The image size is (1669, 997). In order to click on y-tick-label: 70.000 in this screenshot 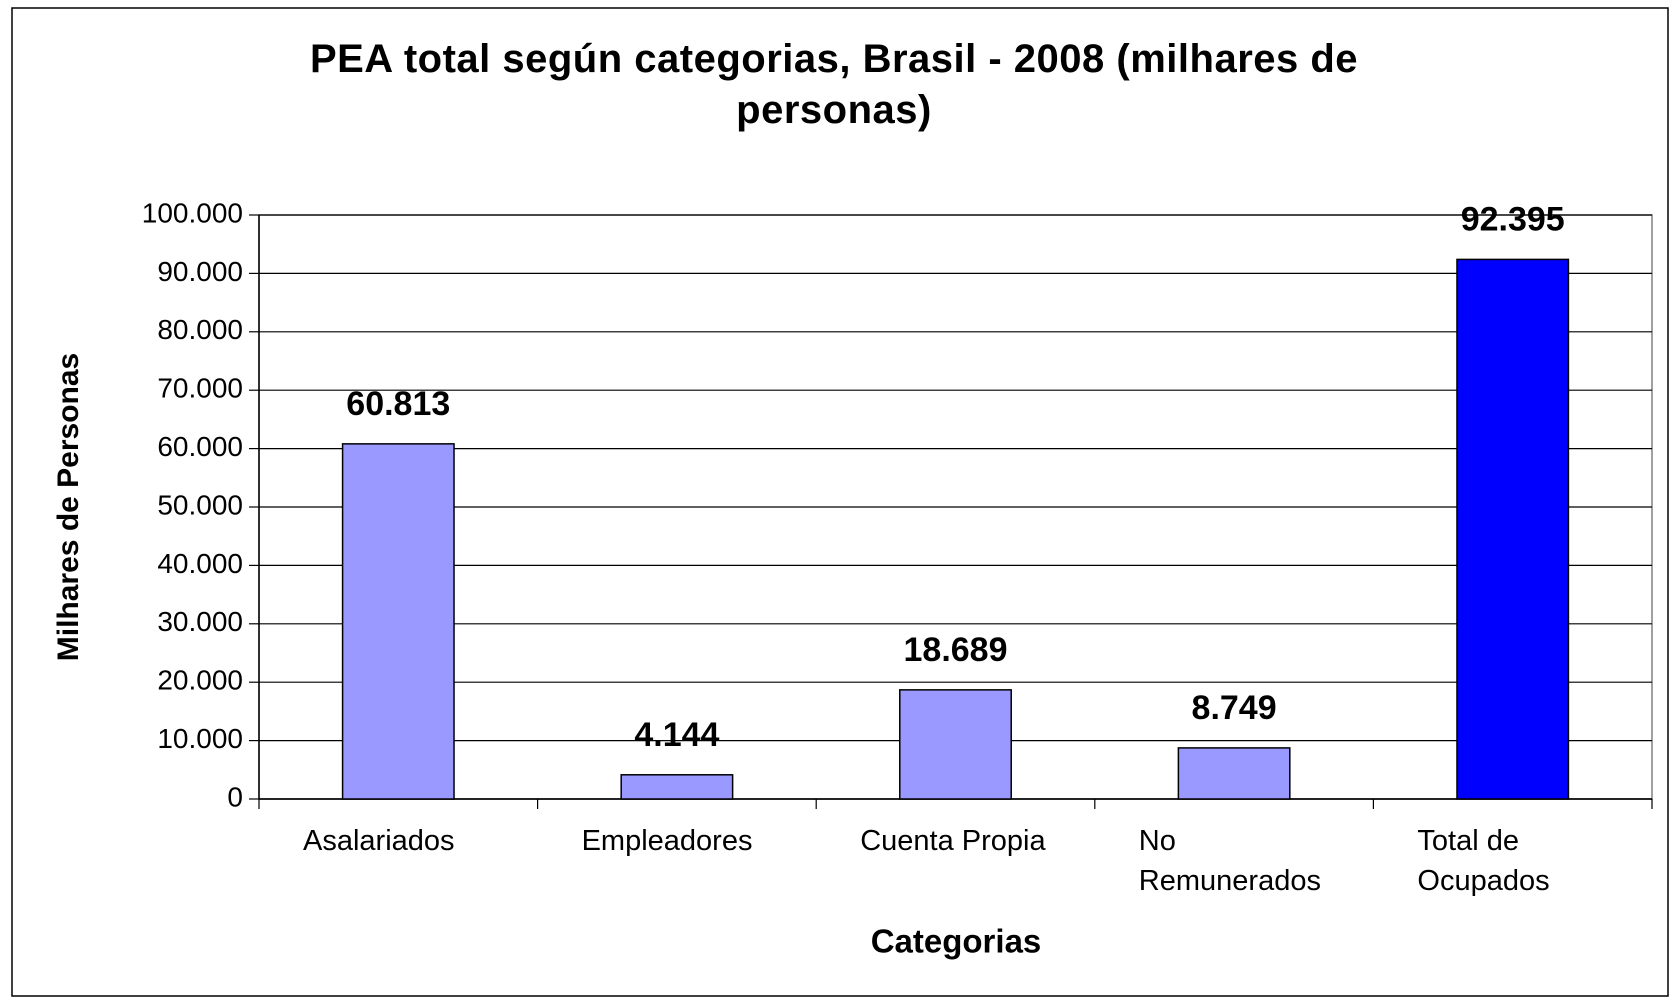, I will do `click(200, 388)`.